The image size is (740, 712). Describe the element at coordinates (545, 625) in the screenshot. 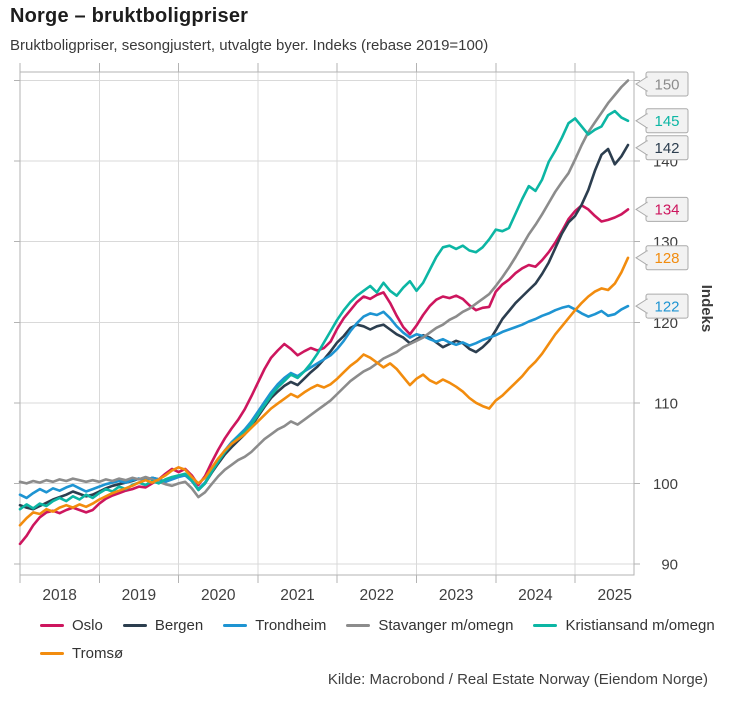

I see `legend-swatch-kristiansand-m-omegn` at that location.